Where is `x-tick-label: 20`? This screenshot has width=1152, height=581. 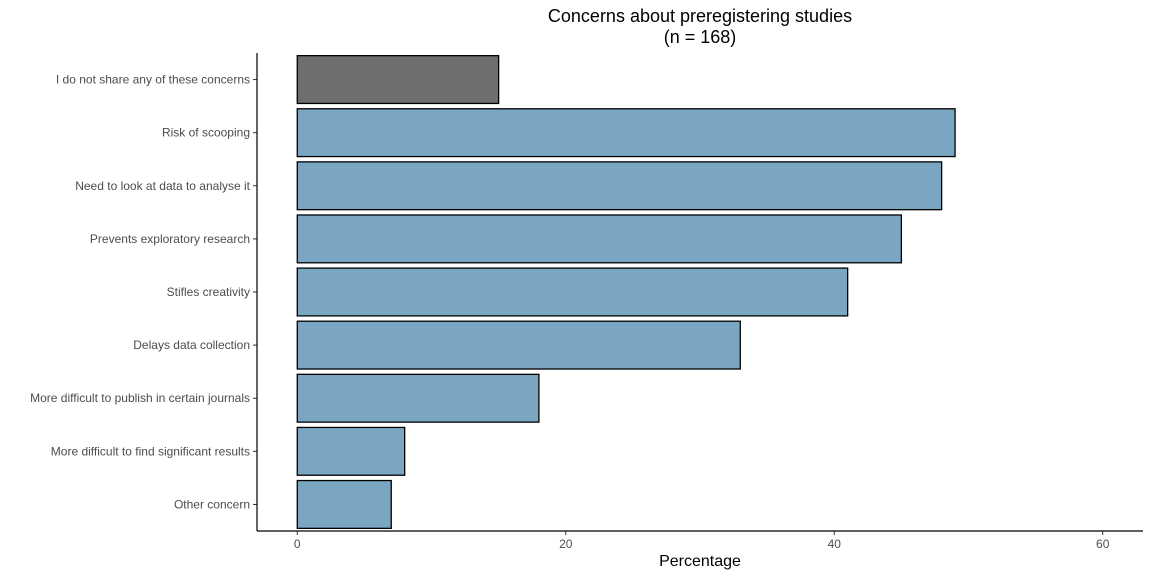 x-tick-label: 20 is located at coordinates (566, 544).